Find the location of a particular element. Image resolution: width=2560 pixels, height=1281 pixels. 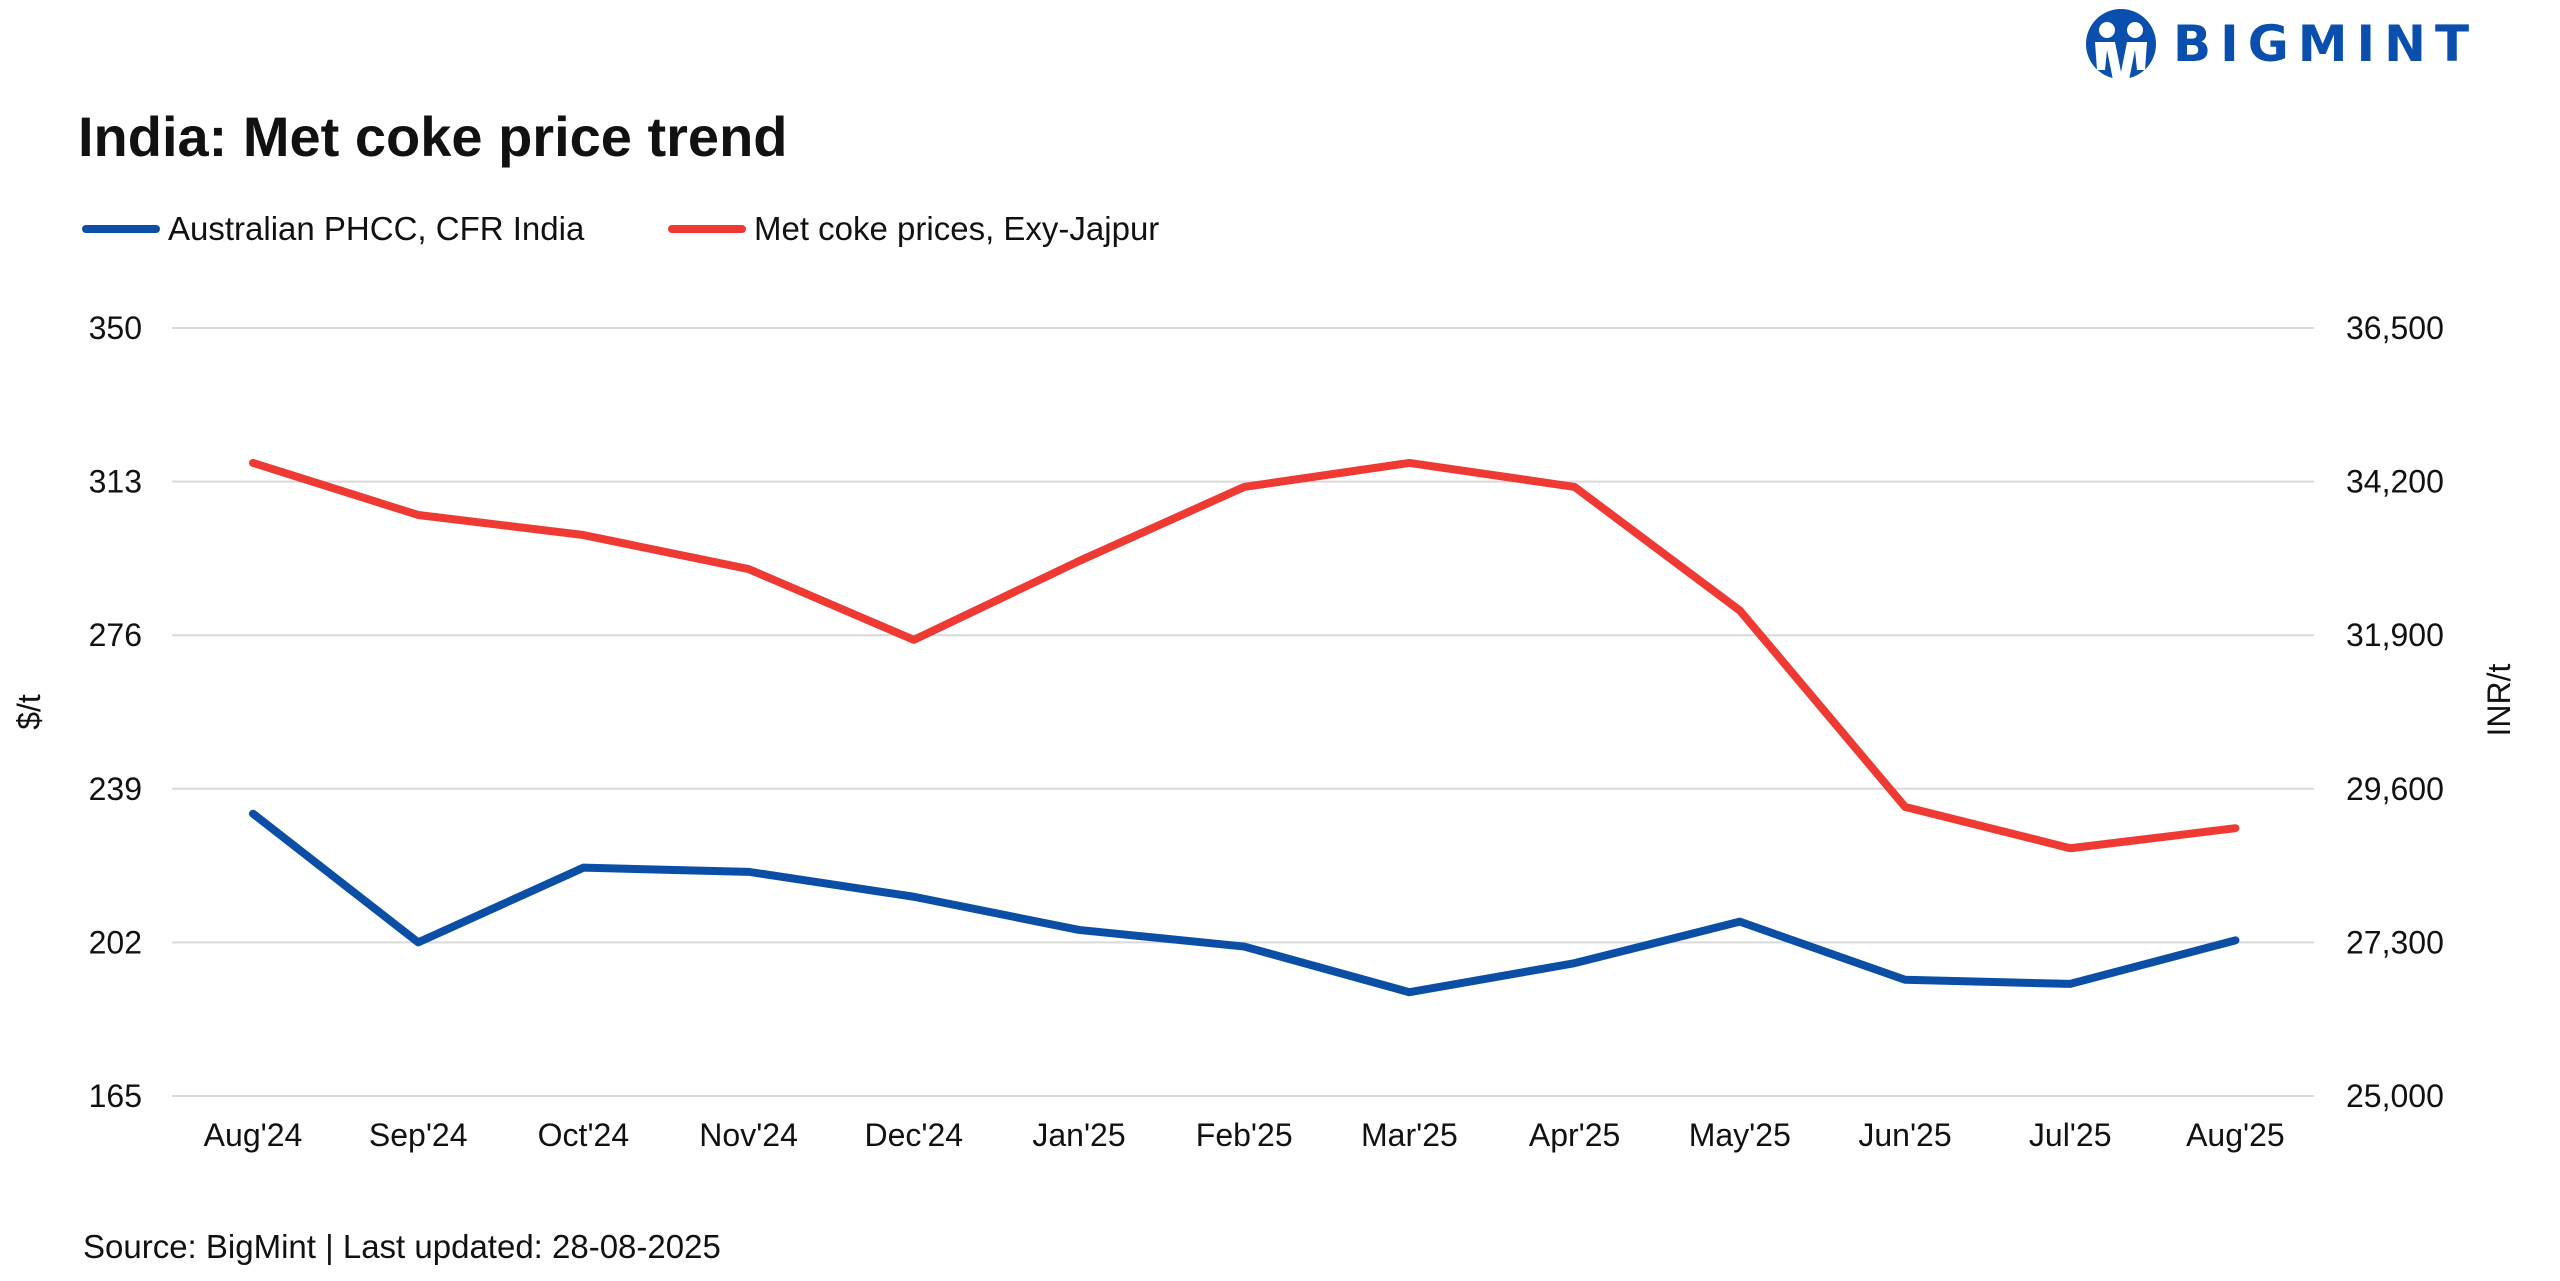

bigmint-logo: BIGMINT is located at coordinates (2281, 44).